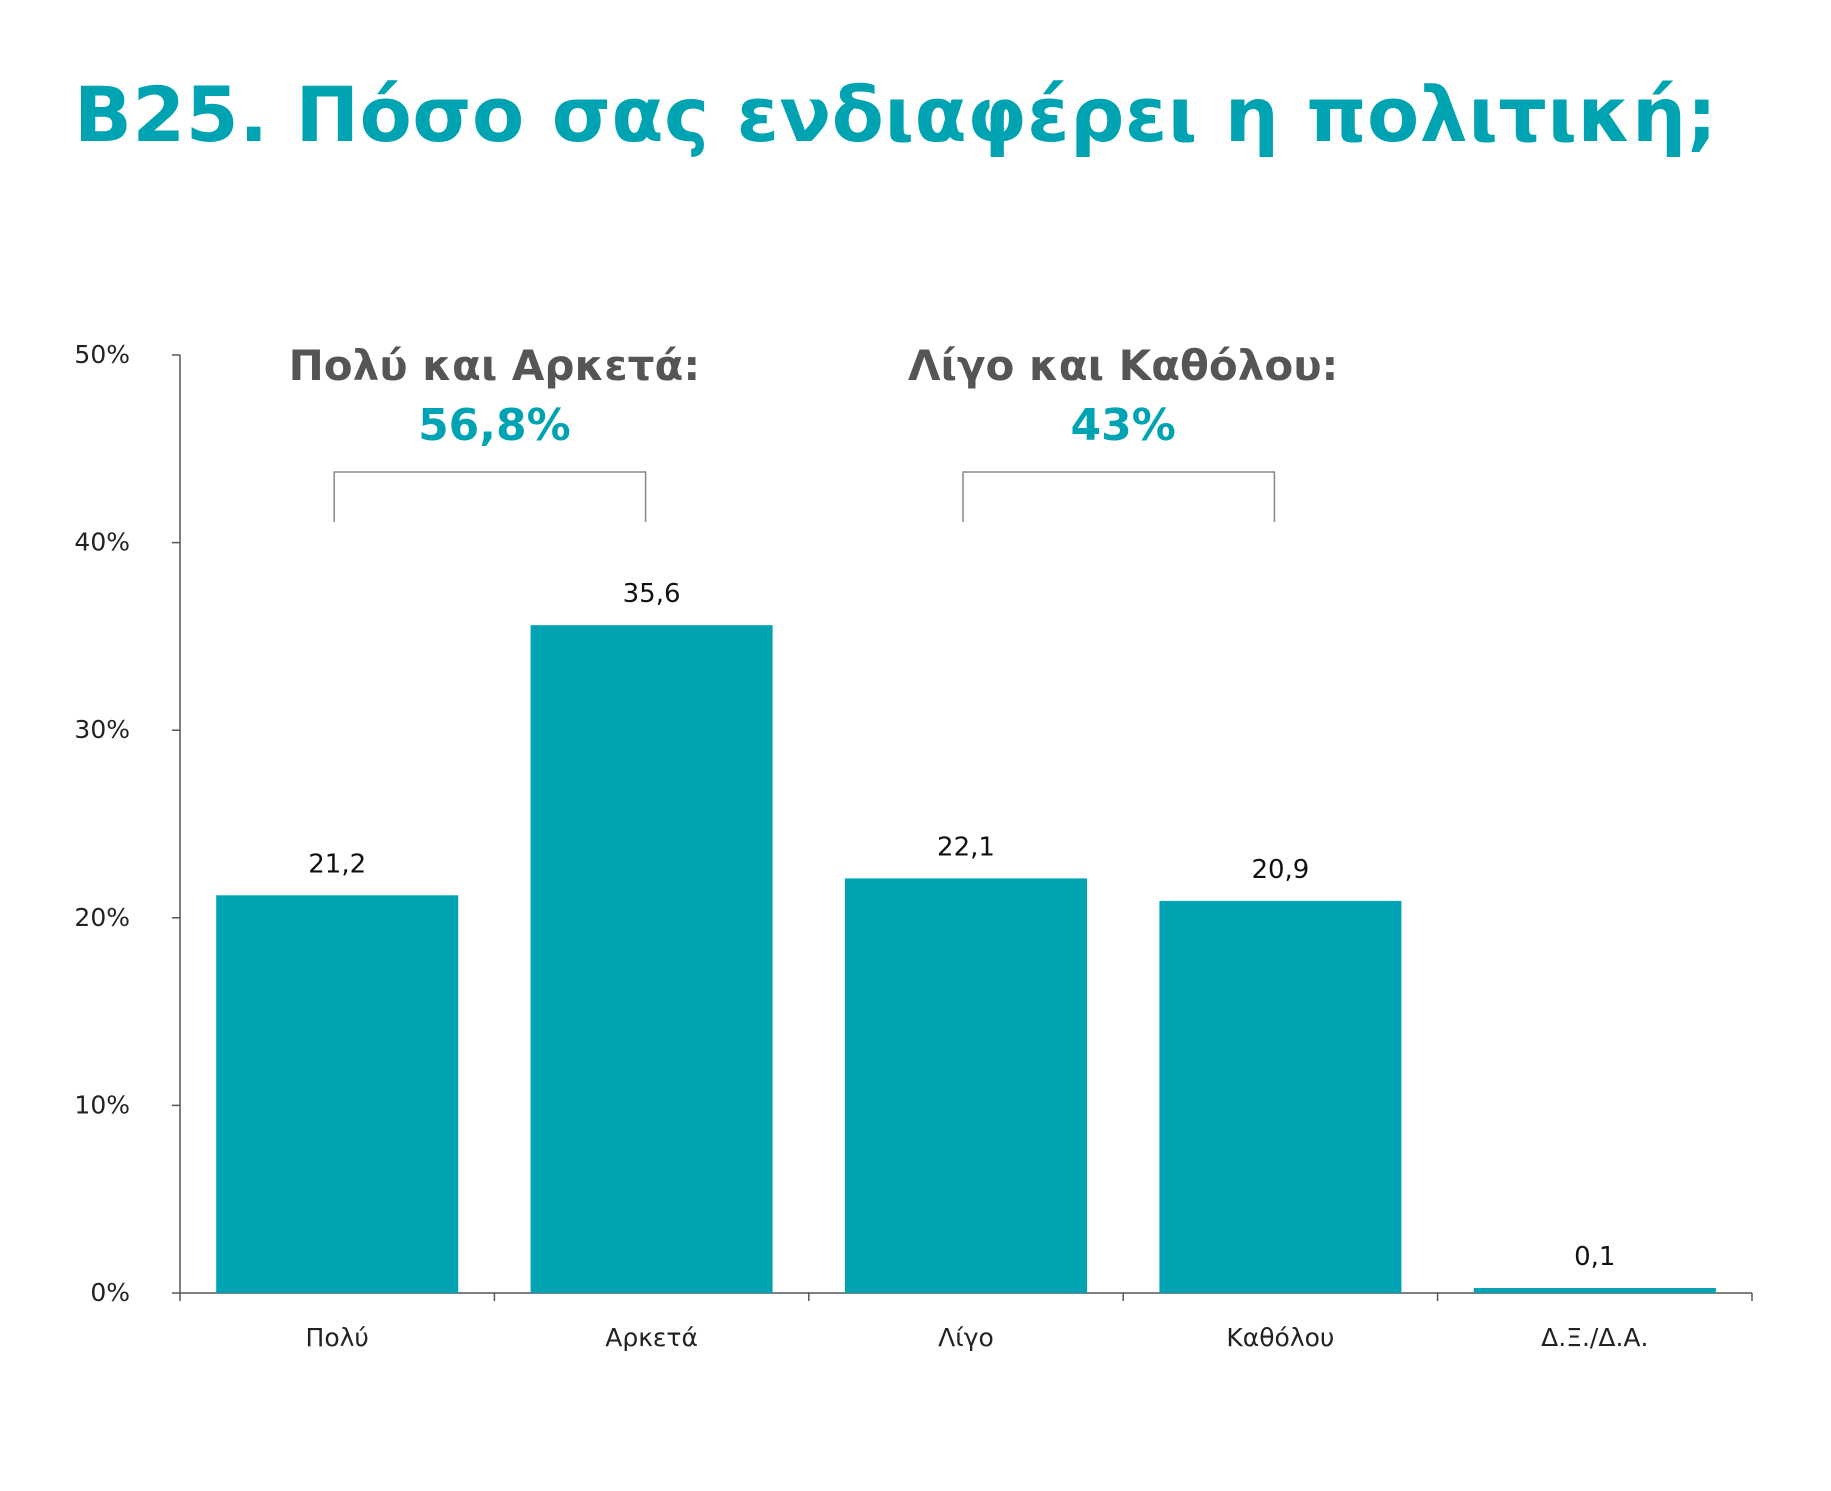  Describe the element at coordinates (110, 1292) in the screenshot. I see `y-tick-label: 0%` at that location.